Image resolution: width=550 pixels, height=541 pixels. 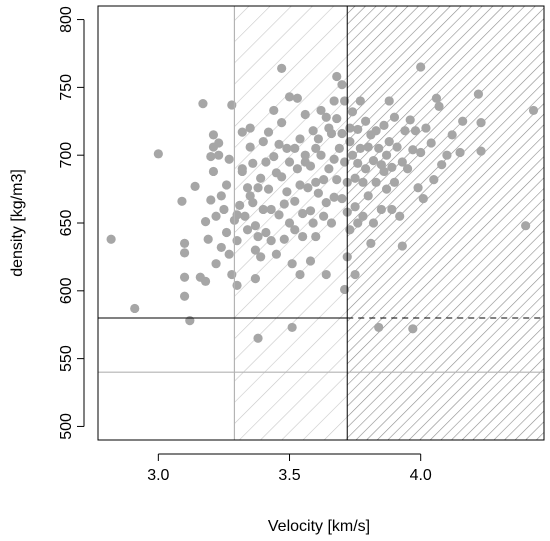 What do you see at coordinates (66, 290) in the screenshot?
I see `y-tick-label: 600` at bounding box center [66, 290].